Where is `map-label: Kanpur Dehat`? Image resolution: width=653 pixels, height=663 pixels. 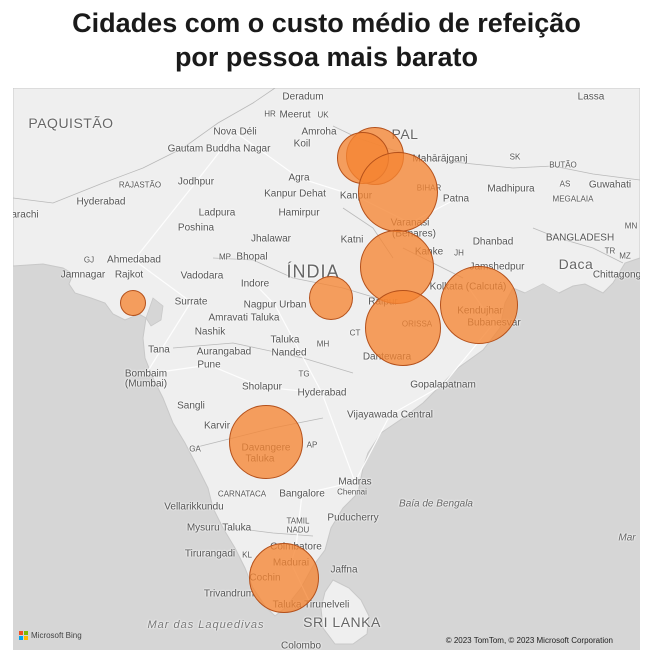 map-label: Kanpur Dehat is located at coordinates (295, 194).